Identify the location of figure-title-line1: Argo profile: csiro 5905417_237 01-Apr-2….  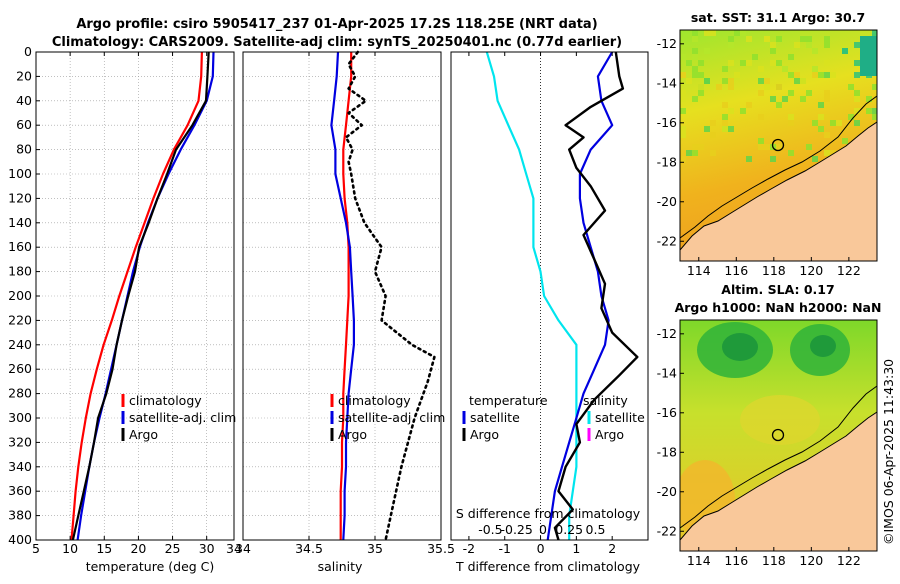
(336, 24).